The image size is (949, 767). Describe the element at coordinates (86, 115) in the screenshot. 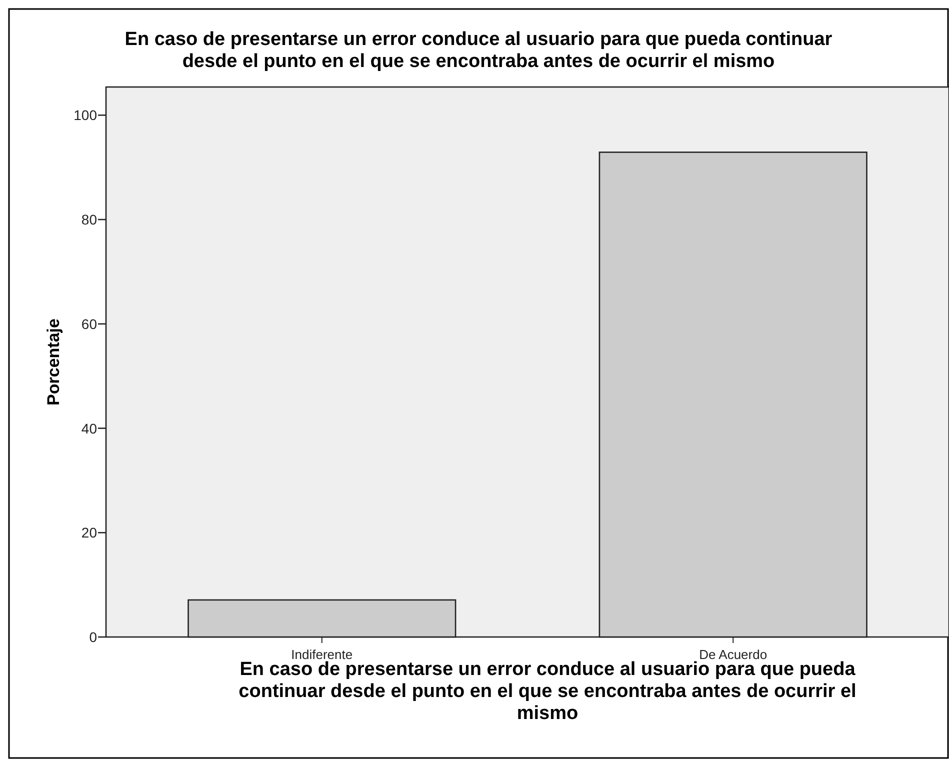

I see `y-tick-label: 100` at that location.